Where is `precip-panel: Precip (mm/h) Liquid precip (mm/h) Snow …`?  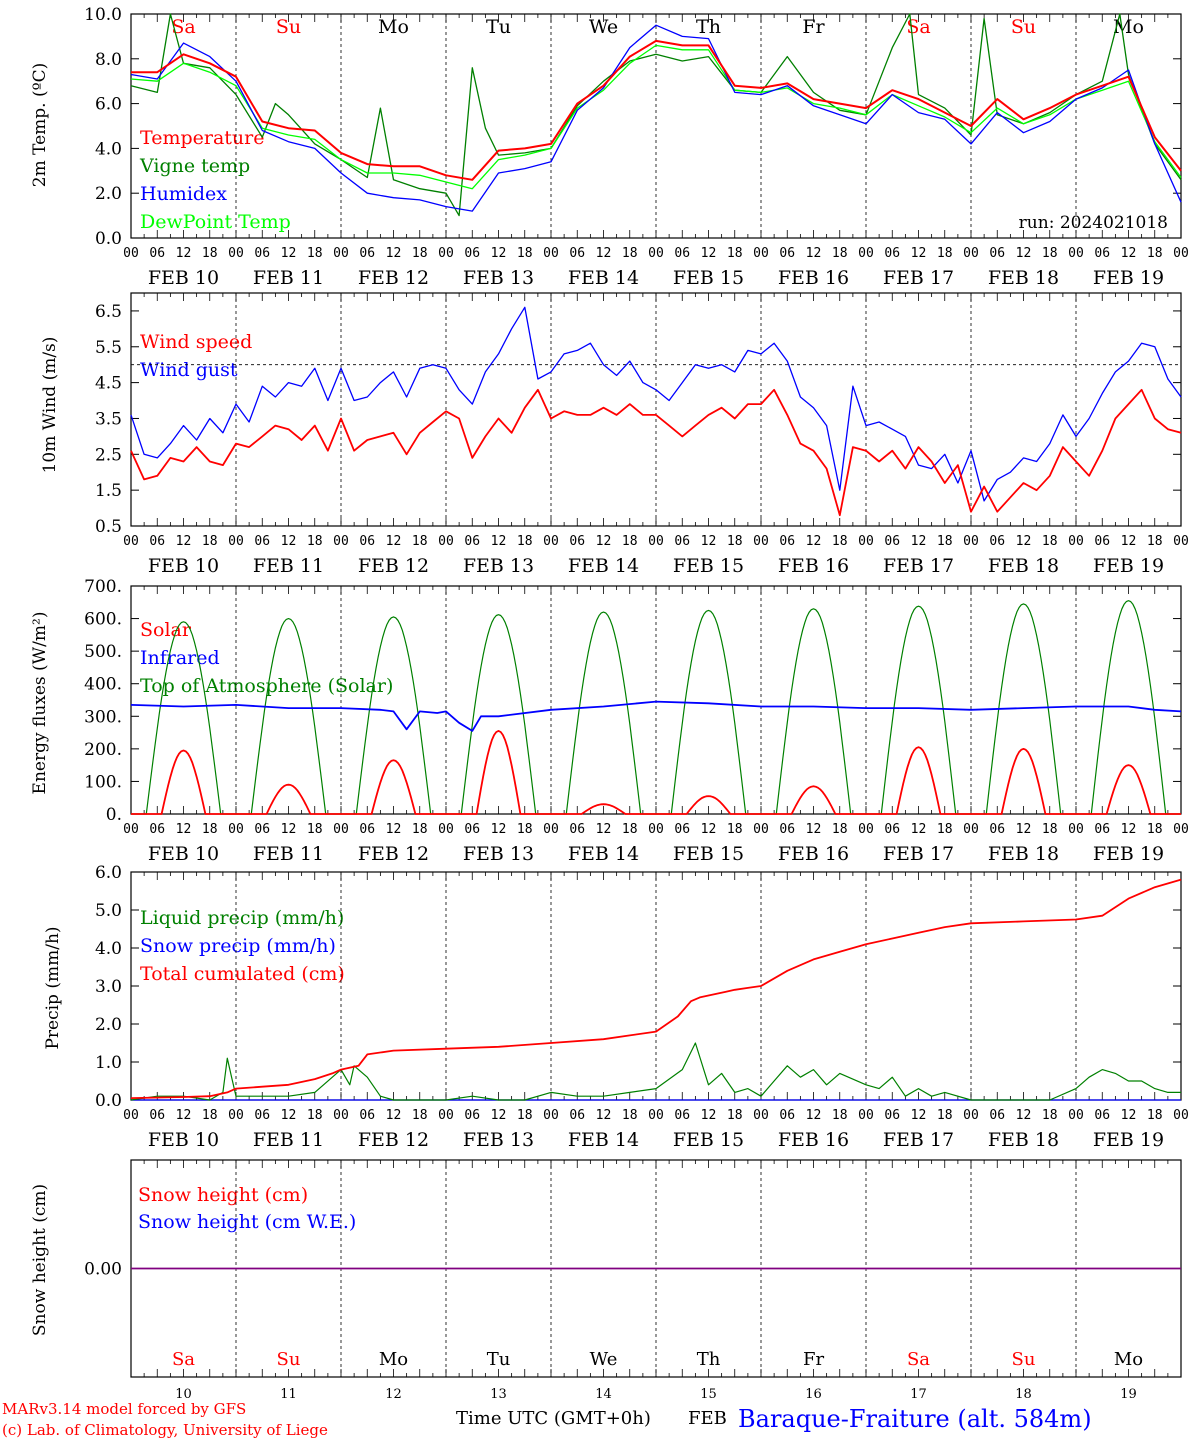 precip-panel: Precip (mm/h) Liquid precip (mm/h) Snow … is located at coordinates (194, 978).